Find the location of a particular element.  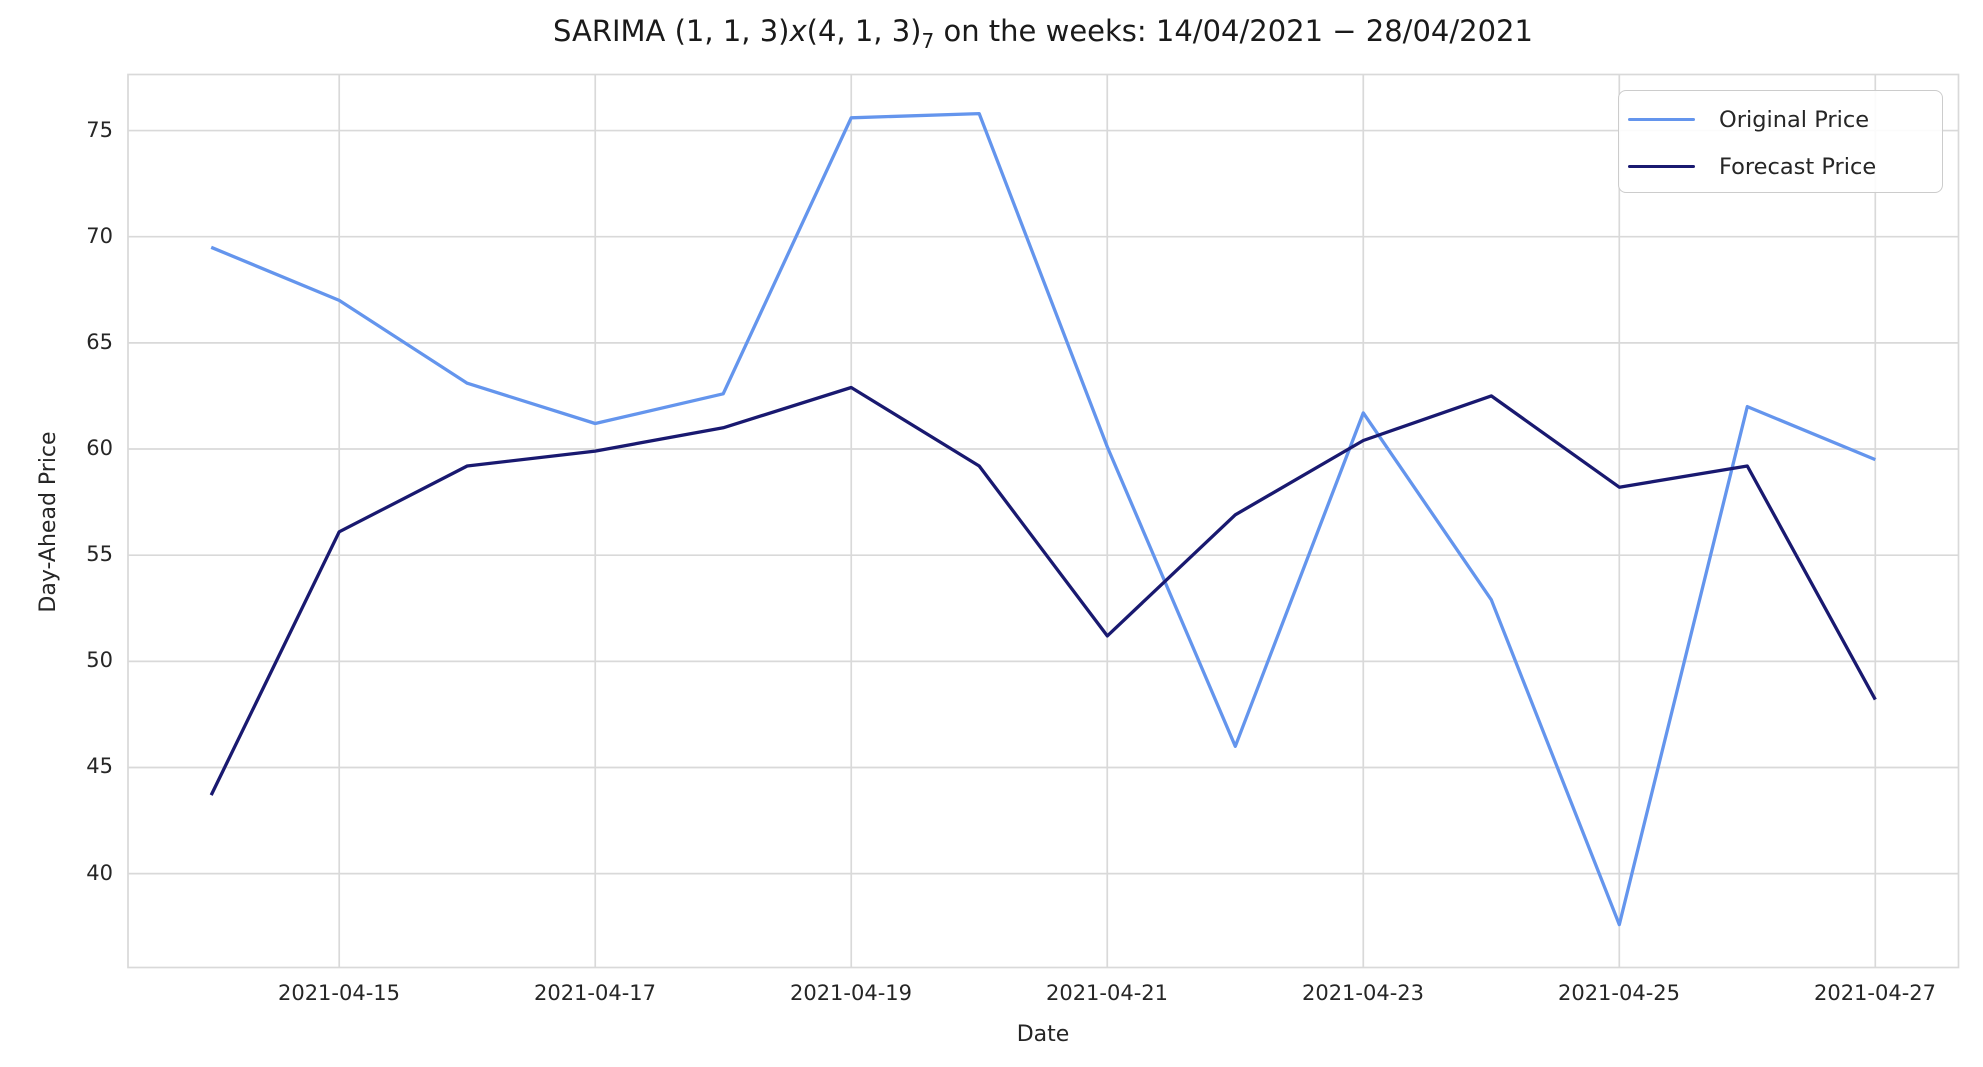

y-tick-label: 70 is located at coordinates (99, 236).